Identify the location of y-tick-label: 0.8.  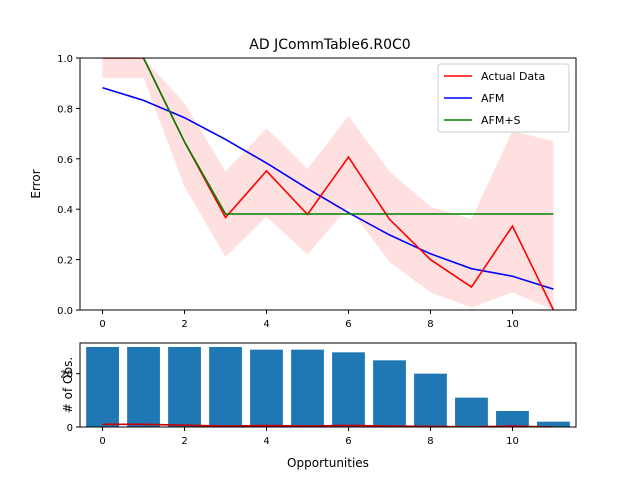
(65, 109).